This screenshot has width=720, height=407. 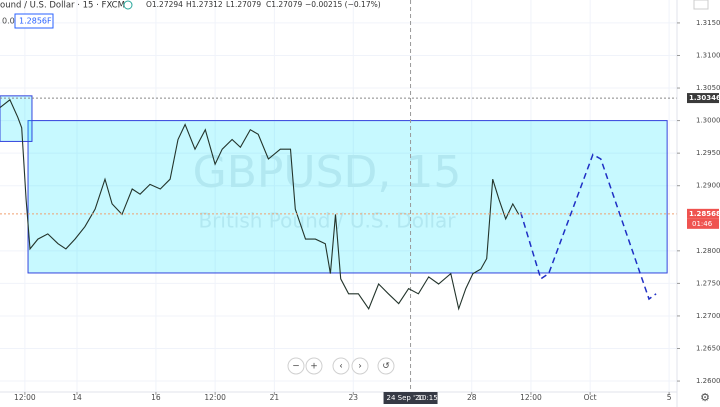 What do you see at coordinates (708, 23) in the screenshot?
I see `y-tick-label: 1.31500` at bounding box center [708, 23].